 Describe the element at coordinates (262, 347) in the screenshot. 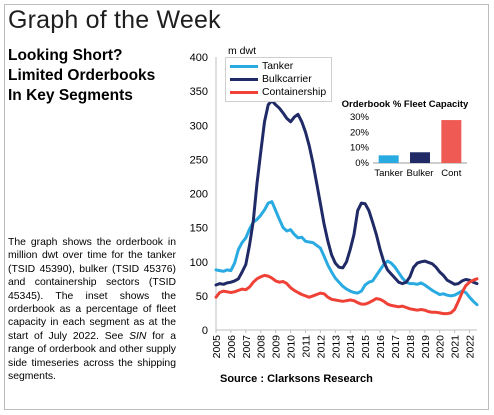

I see `x-tick-label: 2008` at that location.